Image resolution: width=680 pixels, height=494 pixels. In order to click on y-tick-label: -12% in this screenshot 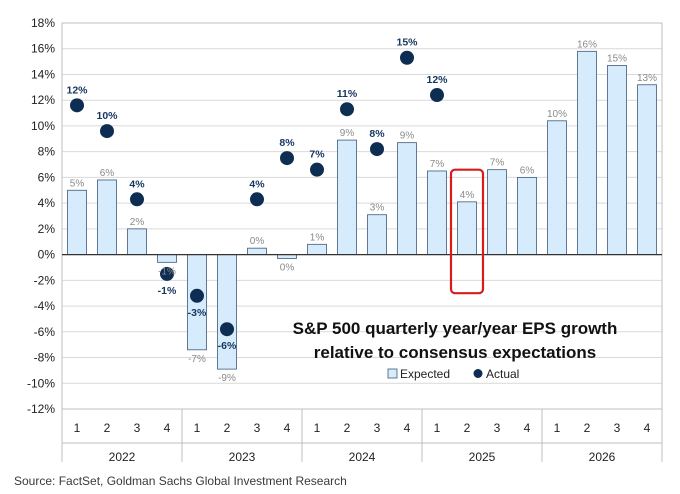, I will do `click(41, 409)`.